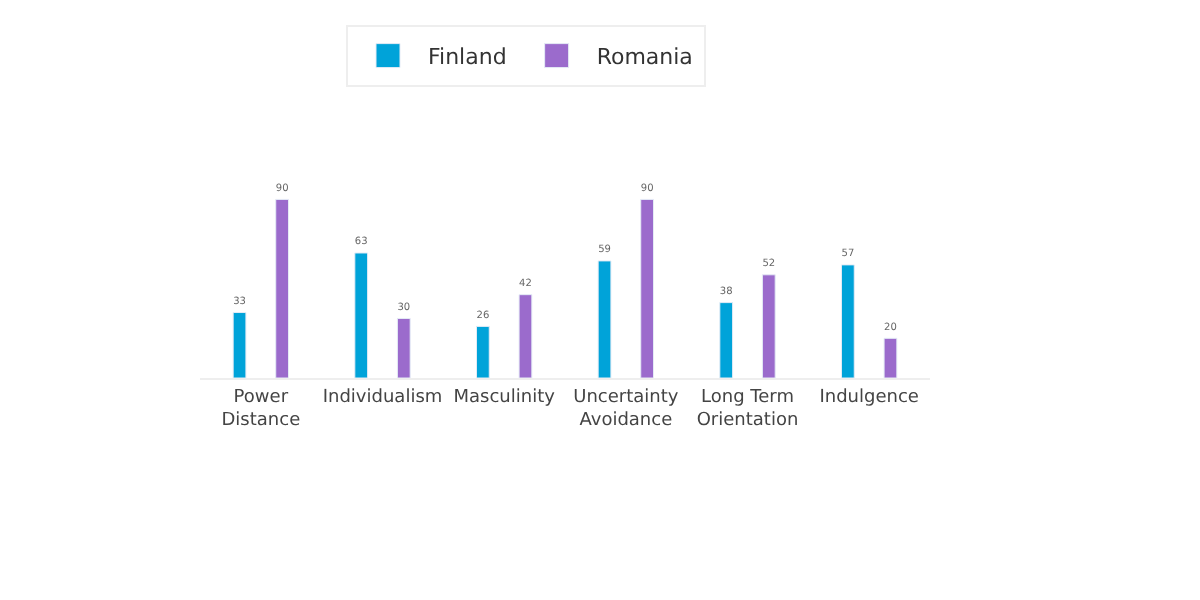 The height and width of the screenshot is (600, 1200). Describe the element at coordinates (626, 409) in the screenshot. I see `x-tick-label: Uncertainty Avoidance` at that location.